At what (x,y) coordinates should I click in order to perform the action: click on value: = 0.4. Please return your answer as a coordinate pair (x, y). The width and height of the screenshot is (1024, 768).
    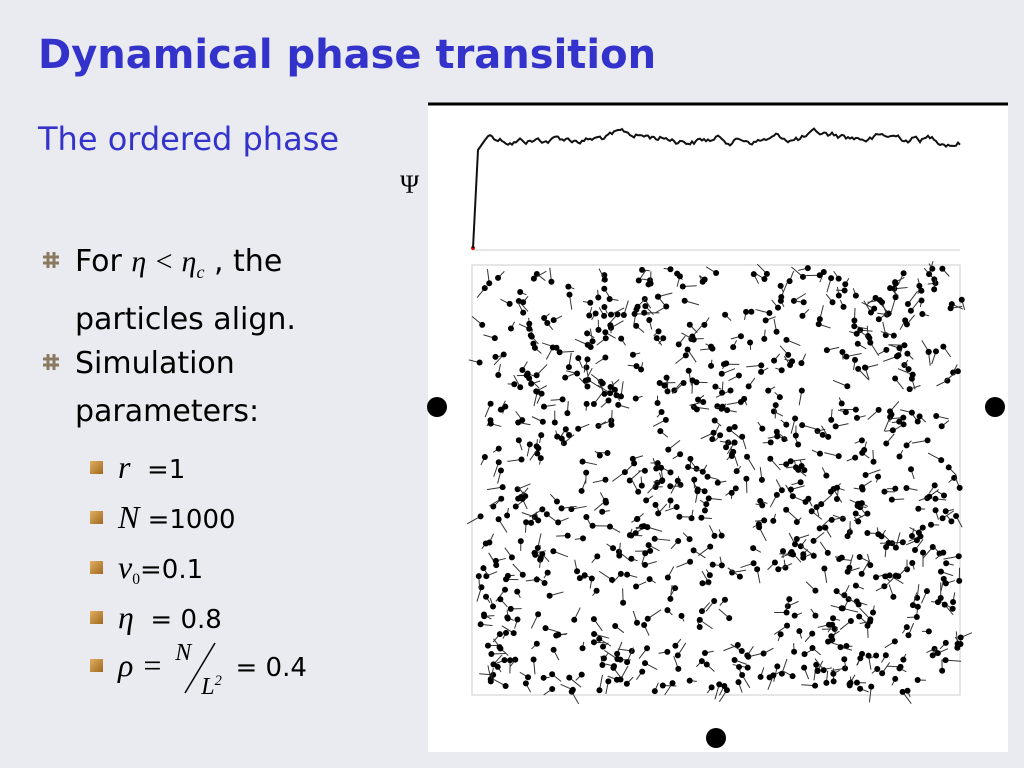
    Looking at the image, I should click on (271, 668).